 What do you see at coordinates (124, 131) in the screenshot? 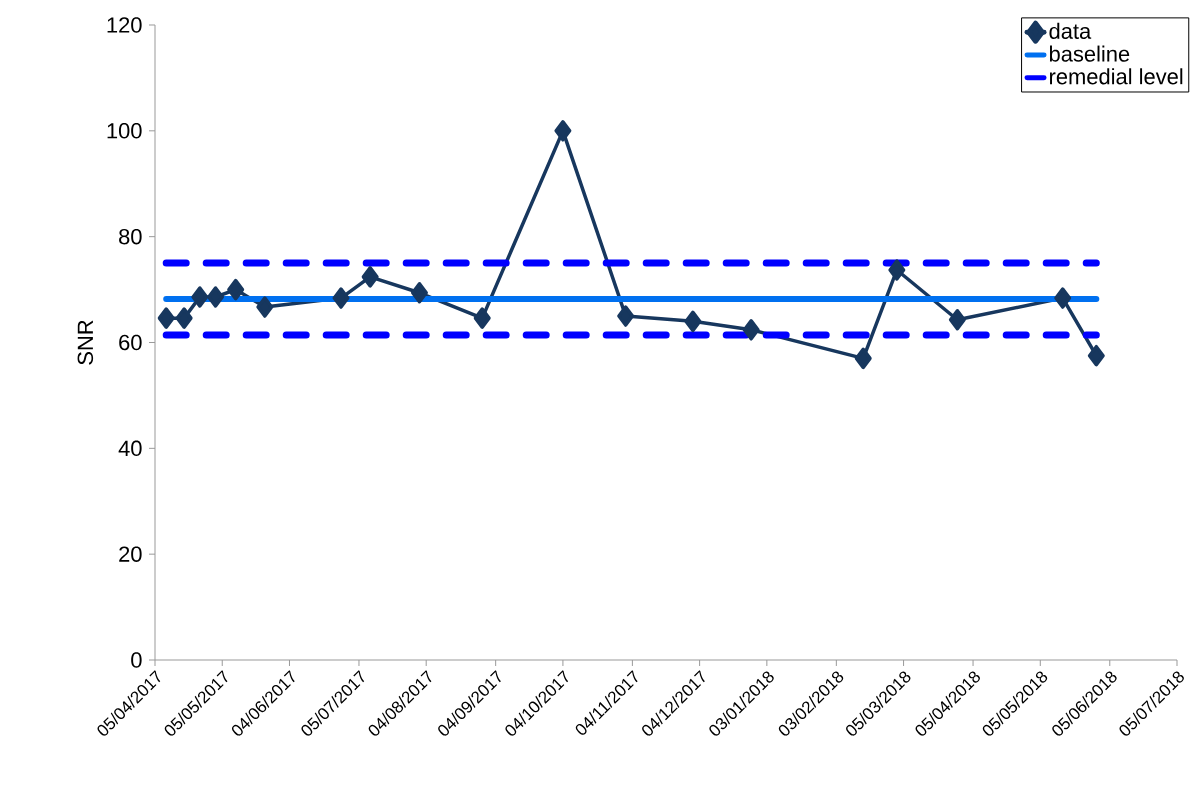
I see `y-tick-label: 100` at bounding box center [124, 131].